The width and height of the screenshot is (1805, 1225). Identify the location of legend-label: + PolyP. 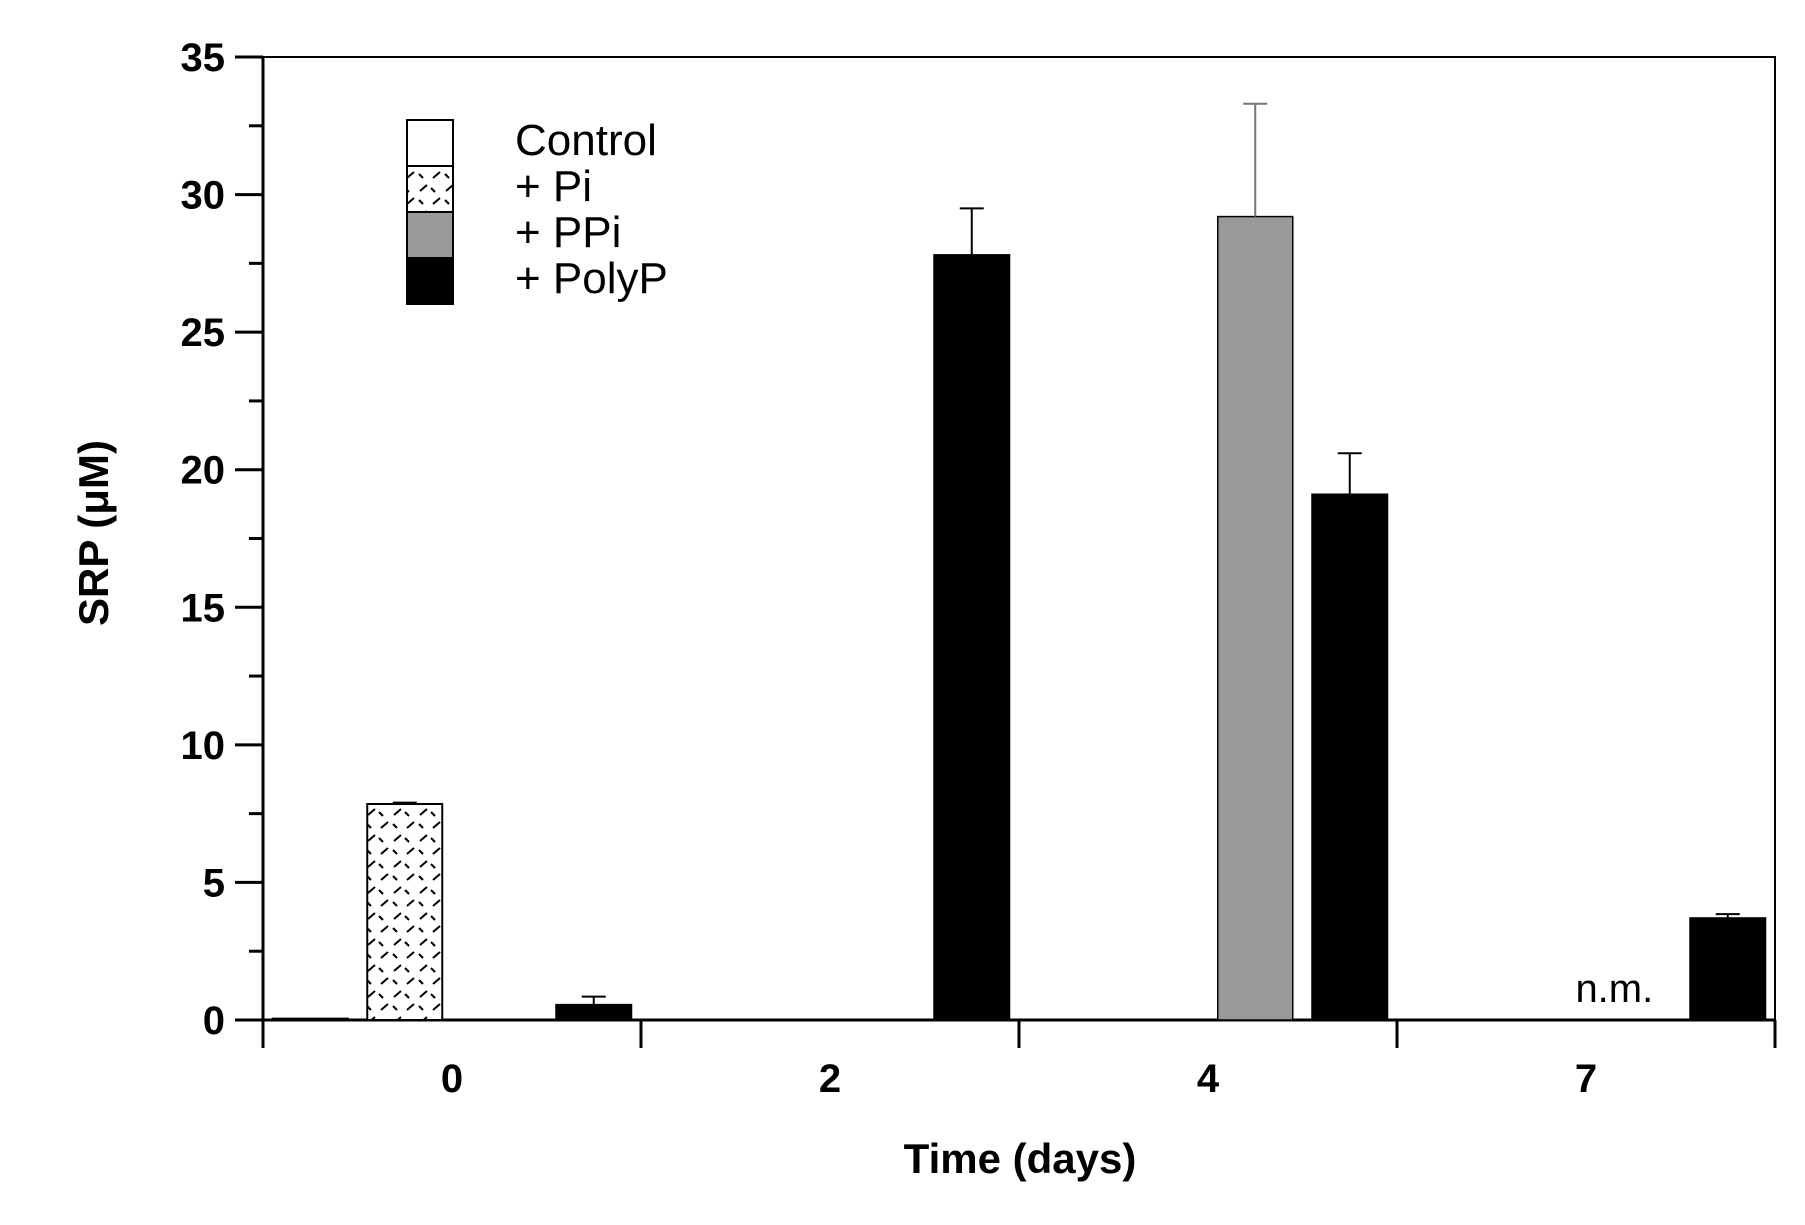
(591, 278).